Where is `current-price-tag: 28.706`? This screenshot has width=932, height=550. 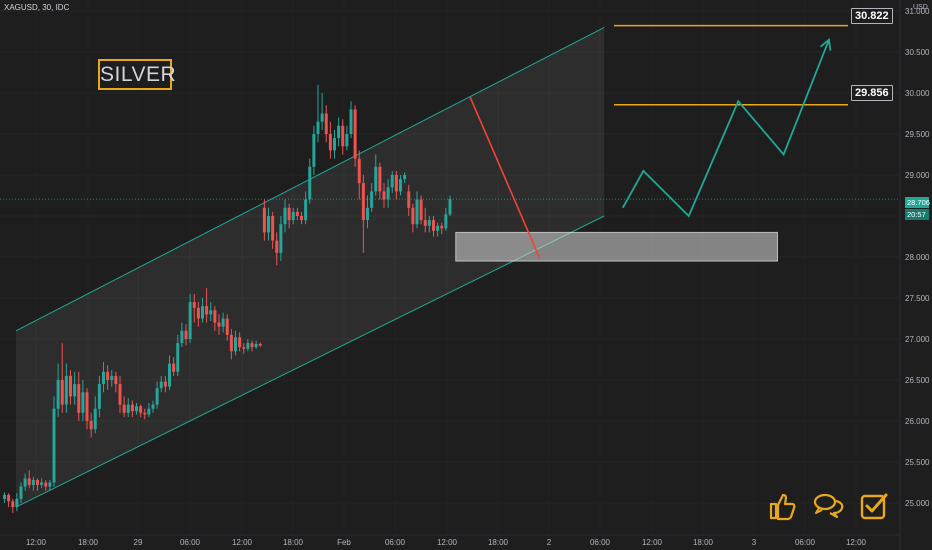 current-price-tag: 28.706 is located at coordinates (917, 202).